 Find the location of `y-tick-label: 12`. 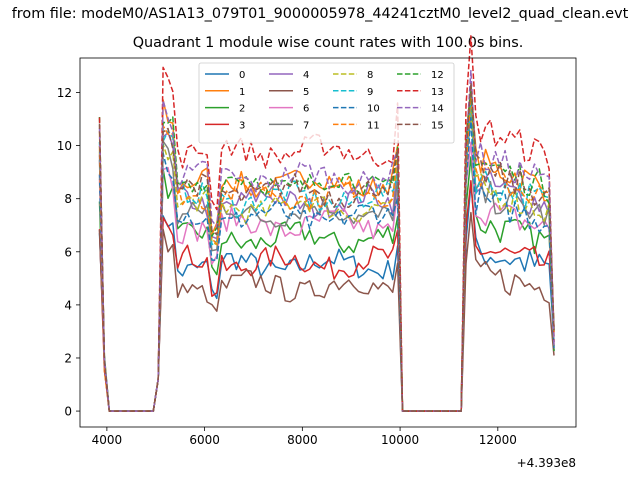

y-tick-label: 12 is located at coordinates (64, 93).